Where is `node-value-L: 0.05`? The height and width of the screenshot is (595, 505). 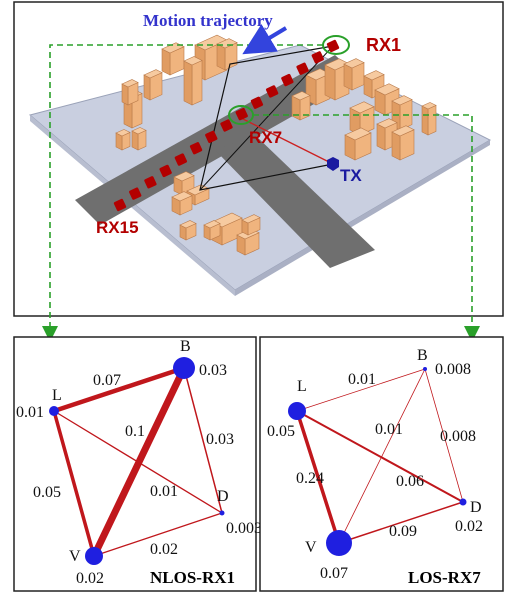 node-value-L: 0.05 is located at coordinates (281, 431).